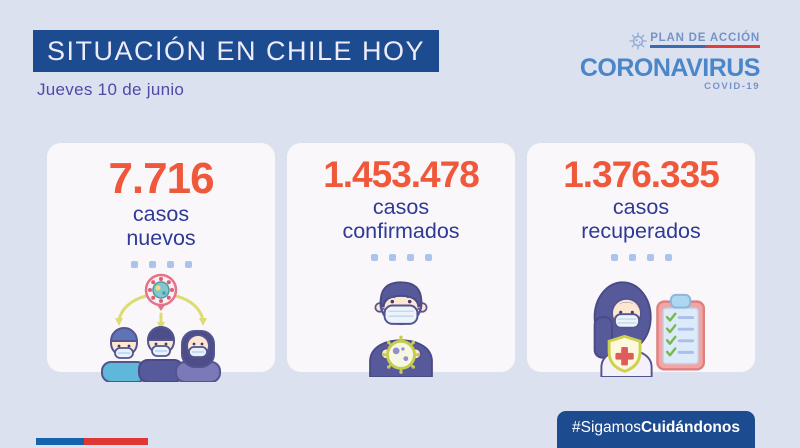 This screenshot has width=800, height=448. Describe the element at coordinates (624, 353) in the screenshot. I see `medical-shield-icon` at that location.